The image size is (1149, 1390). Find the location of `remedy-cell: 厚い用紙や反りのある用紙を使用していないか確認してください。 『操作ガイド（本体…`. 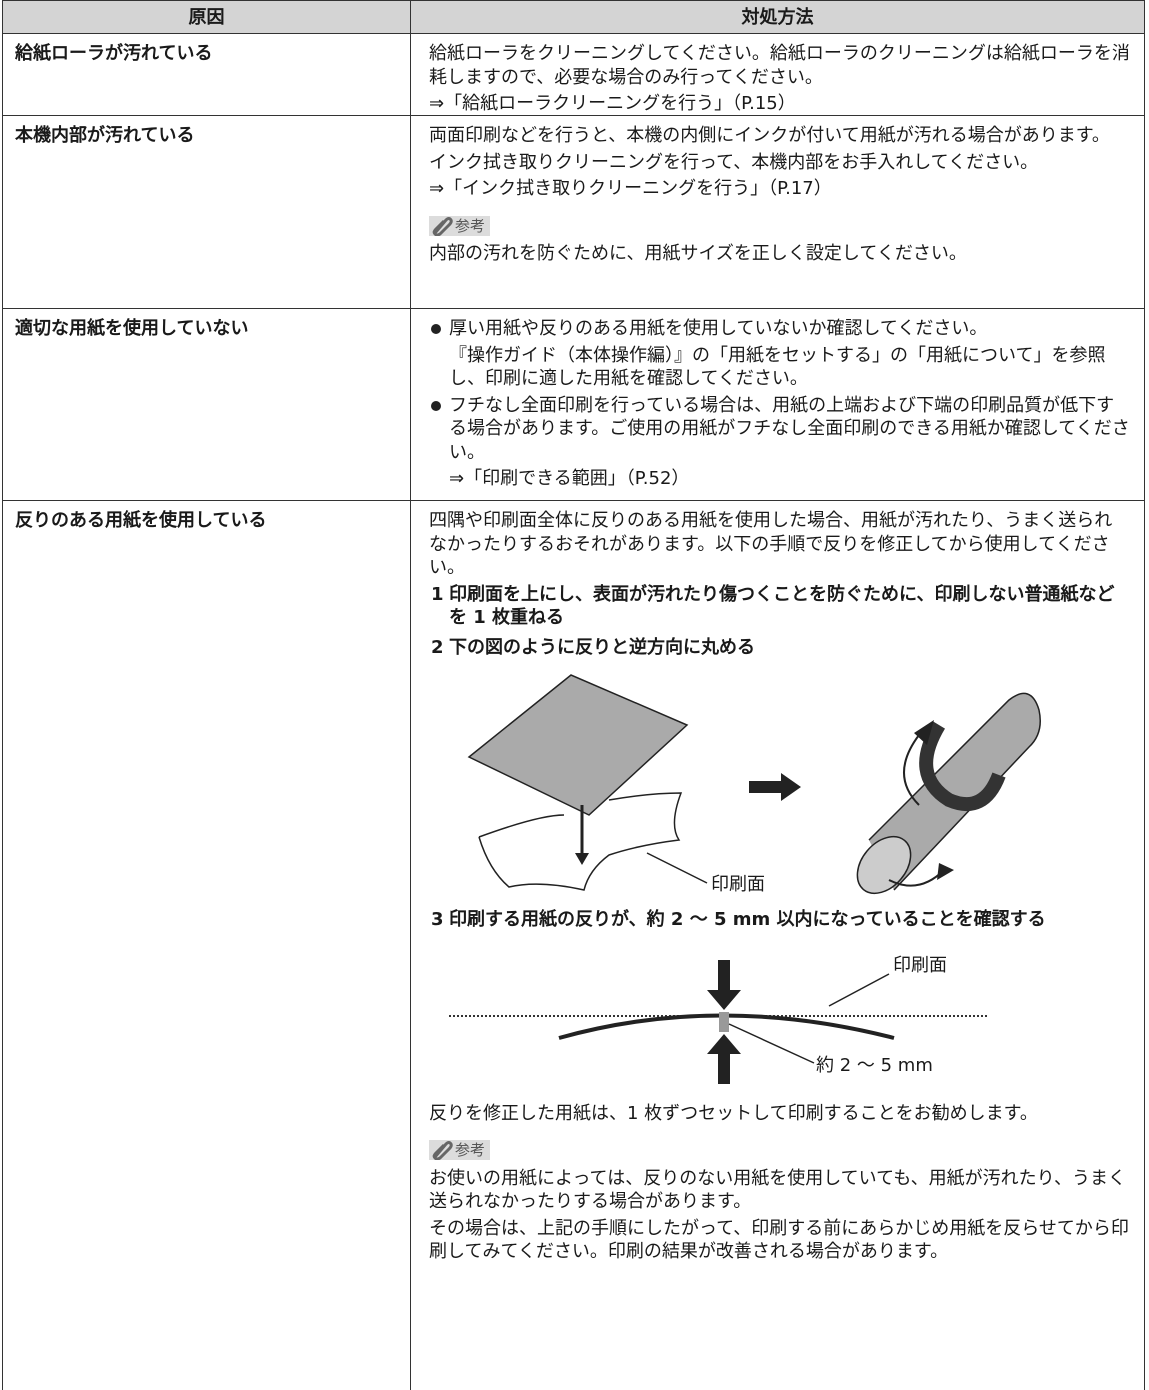

remedy-cell: 厚い用紙や反りのある用紙を使用していないか確認してください。 『操作ガイド（本体… is located at coordinates (777, 401).